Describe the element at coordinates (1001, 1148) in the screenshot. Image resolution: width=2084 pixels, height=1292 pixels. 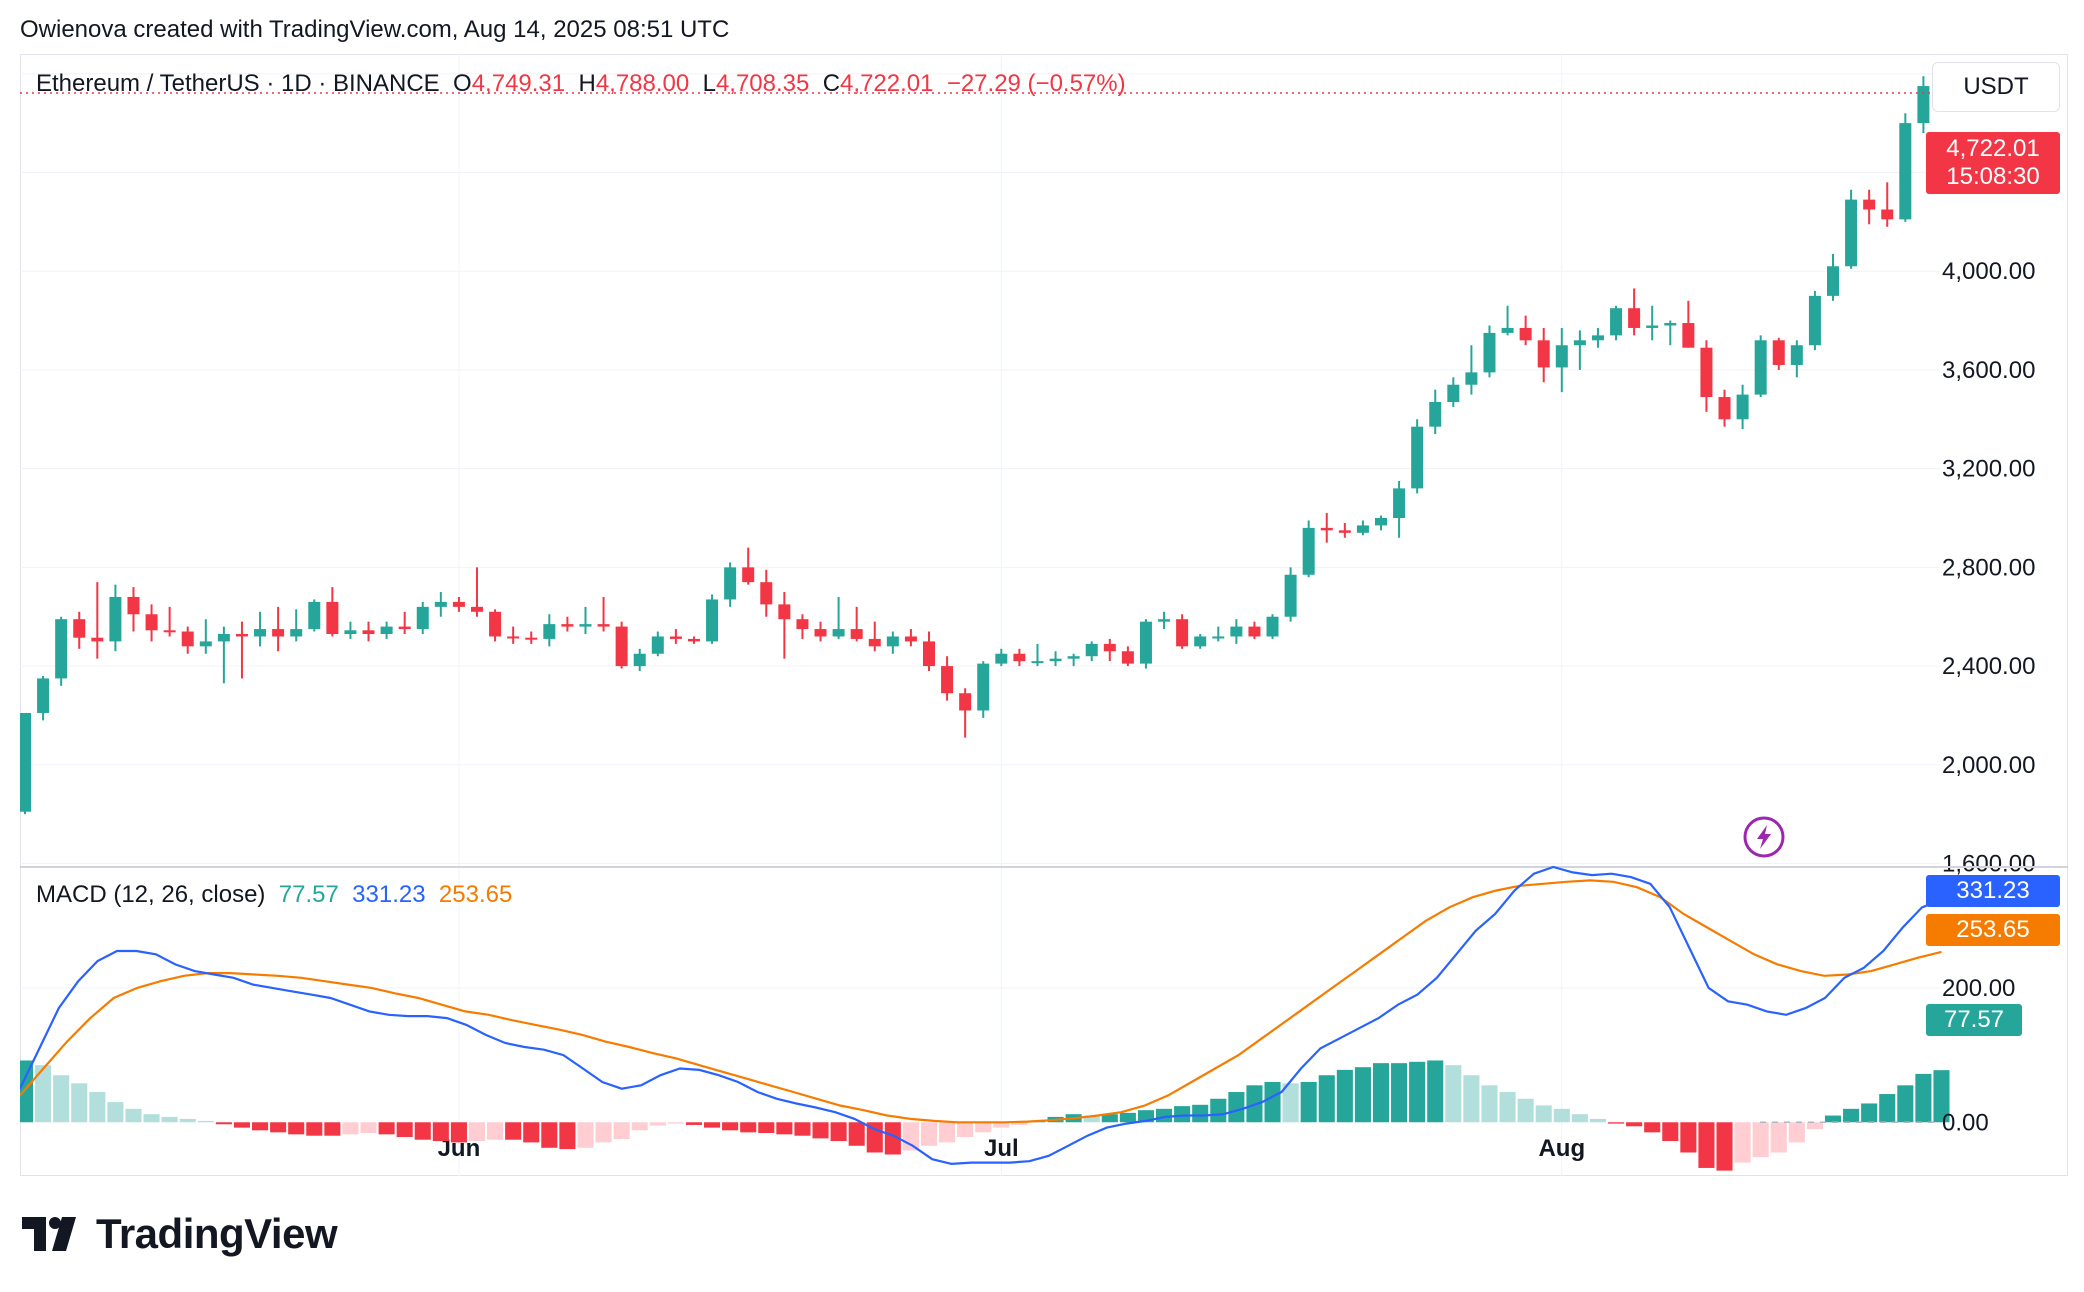
I see `time-tick-label: Jul` at that location.